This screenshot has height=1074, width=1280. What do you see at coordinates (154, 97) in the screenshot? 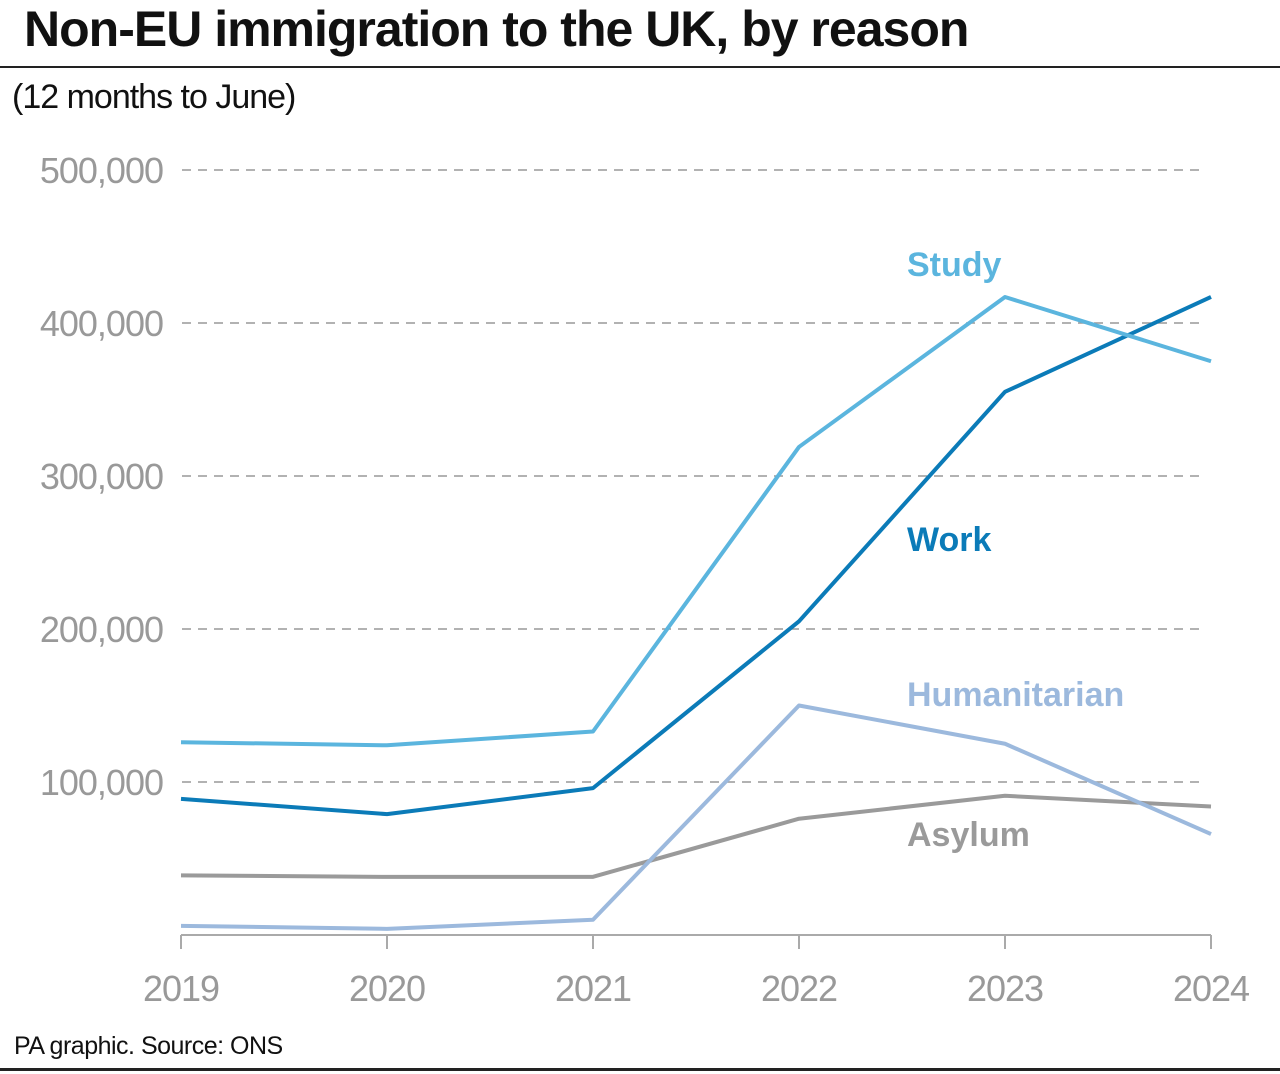
I see `chart-subtitle: (12 months to June)` at bounding box center [154, 97].